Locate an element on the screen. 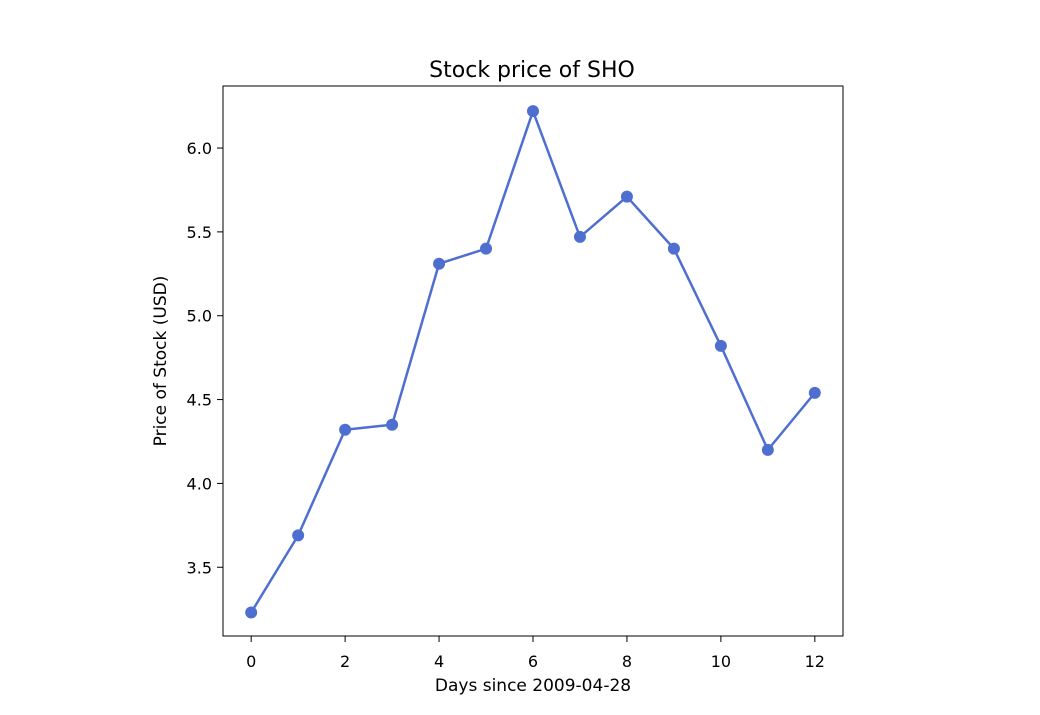  y-tick-label: 4.0 is located at coordinates (199, 483).